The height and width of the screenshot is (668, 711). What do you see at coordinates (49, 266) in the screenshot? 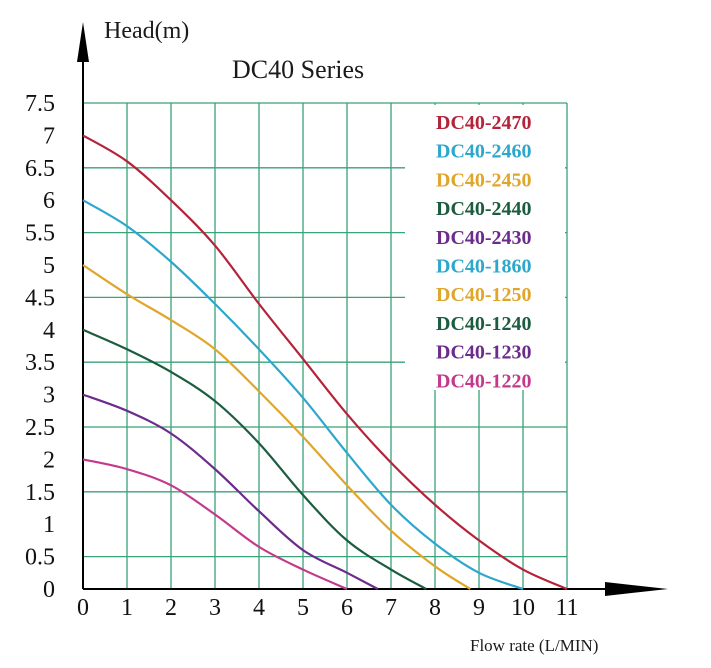
I see `y-tick-label: 5` at bounding box center [49, 266].